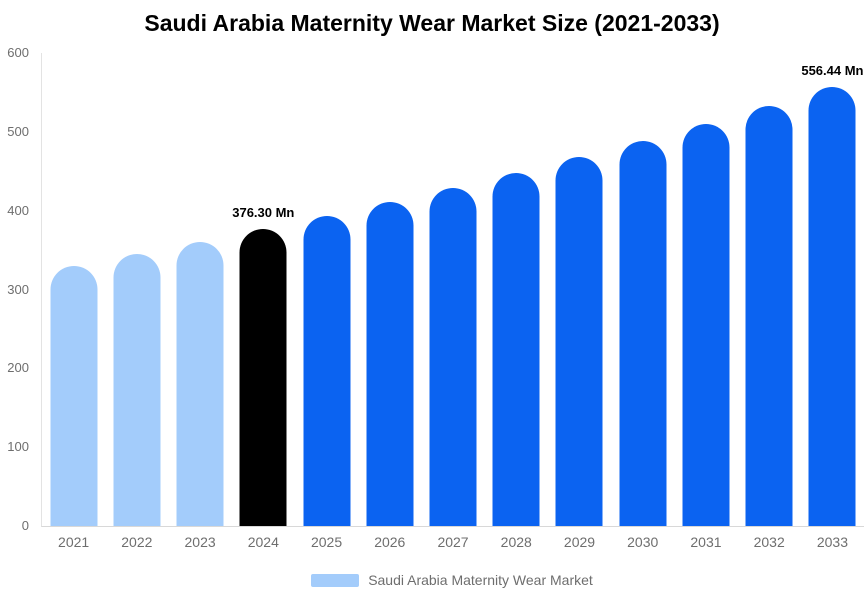 The height and width of the screenshot is (600, 864). What do you see at coordinates (326, 542) in the screenshot?
I see `x-axis-label-2025: 2025` at bounding box center [326, 542].